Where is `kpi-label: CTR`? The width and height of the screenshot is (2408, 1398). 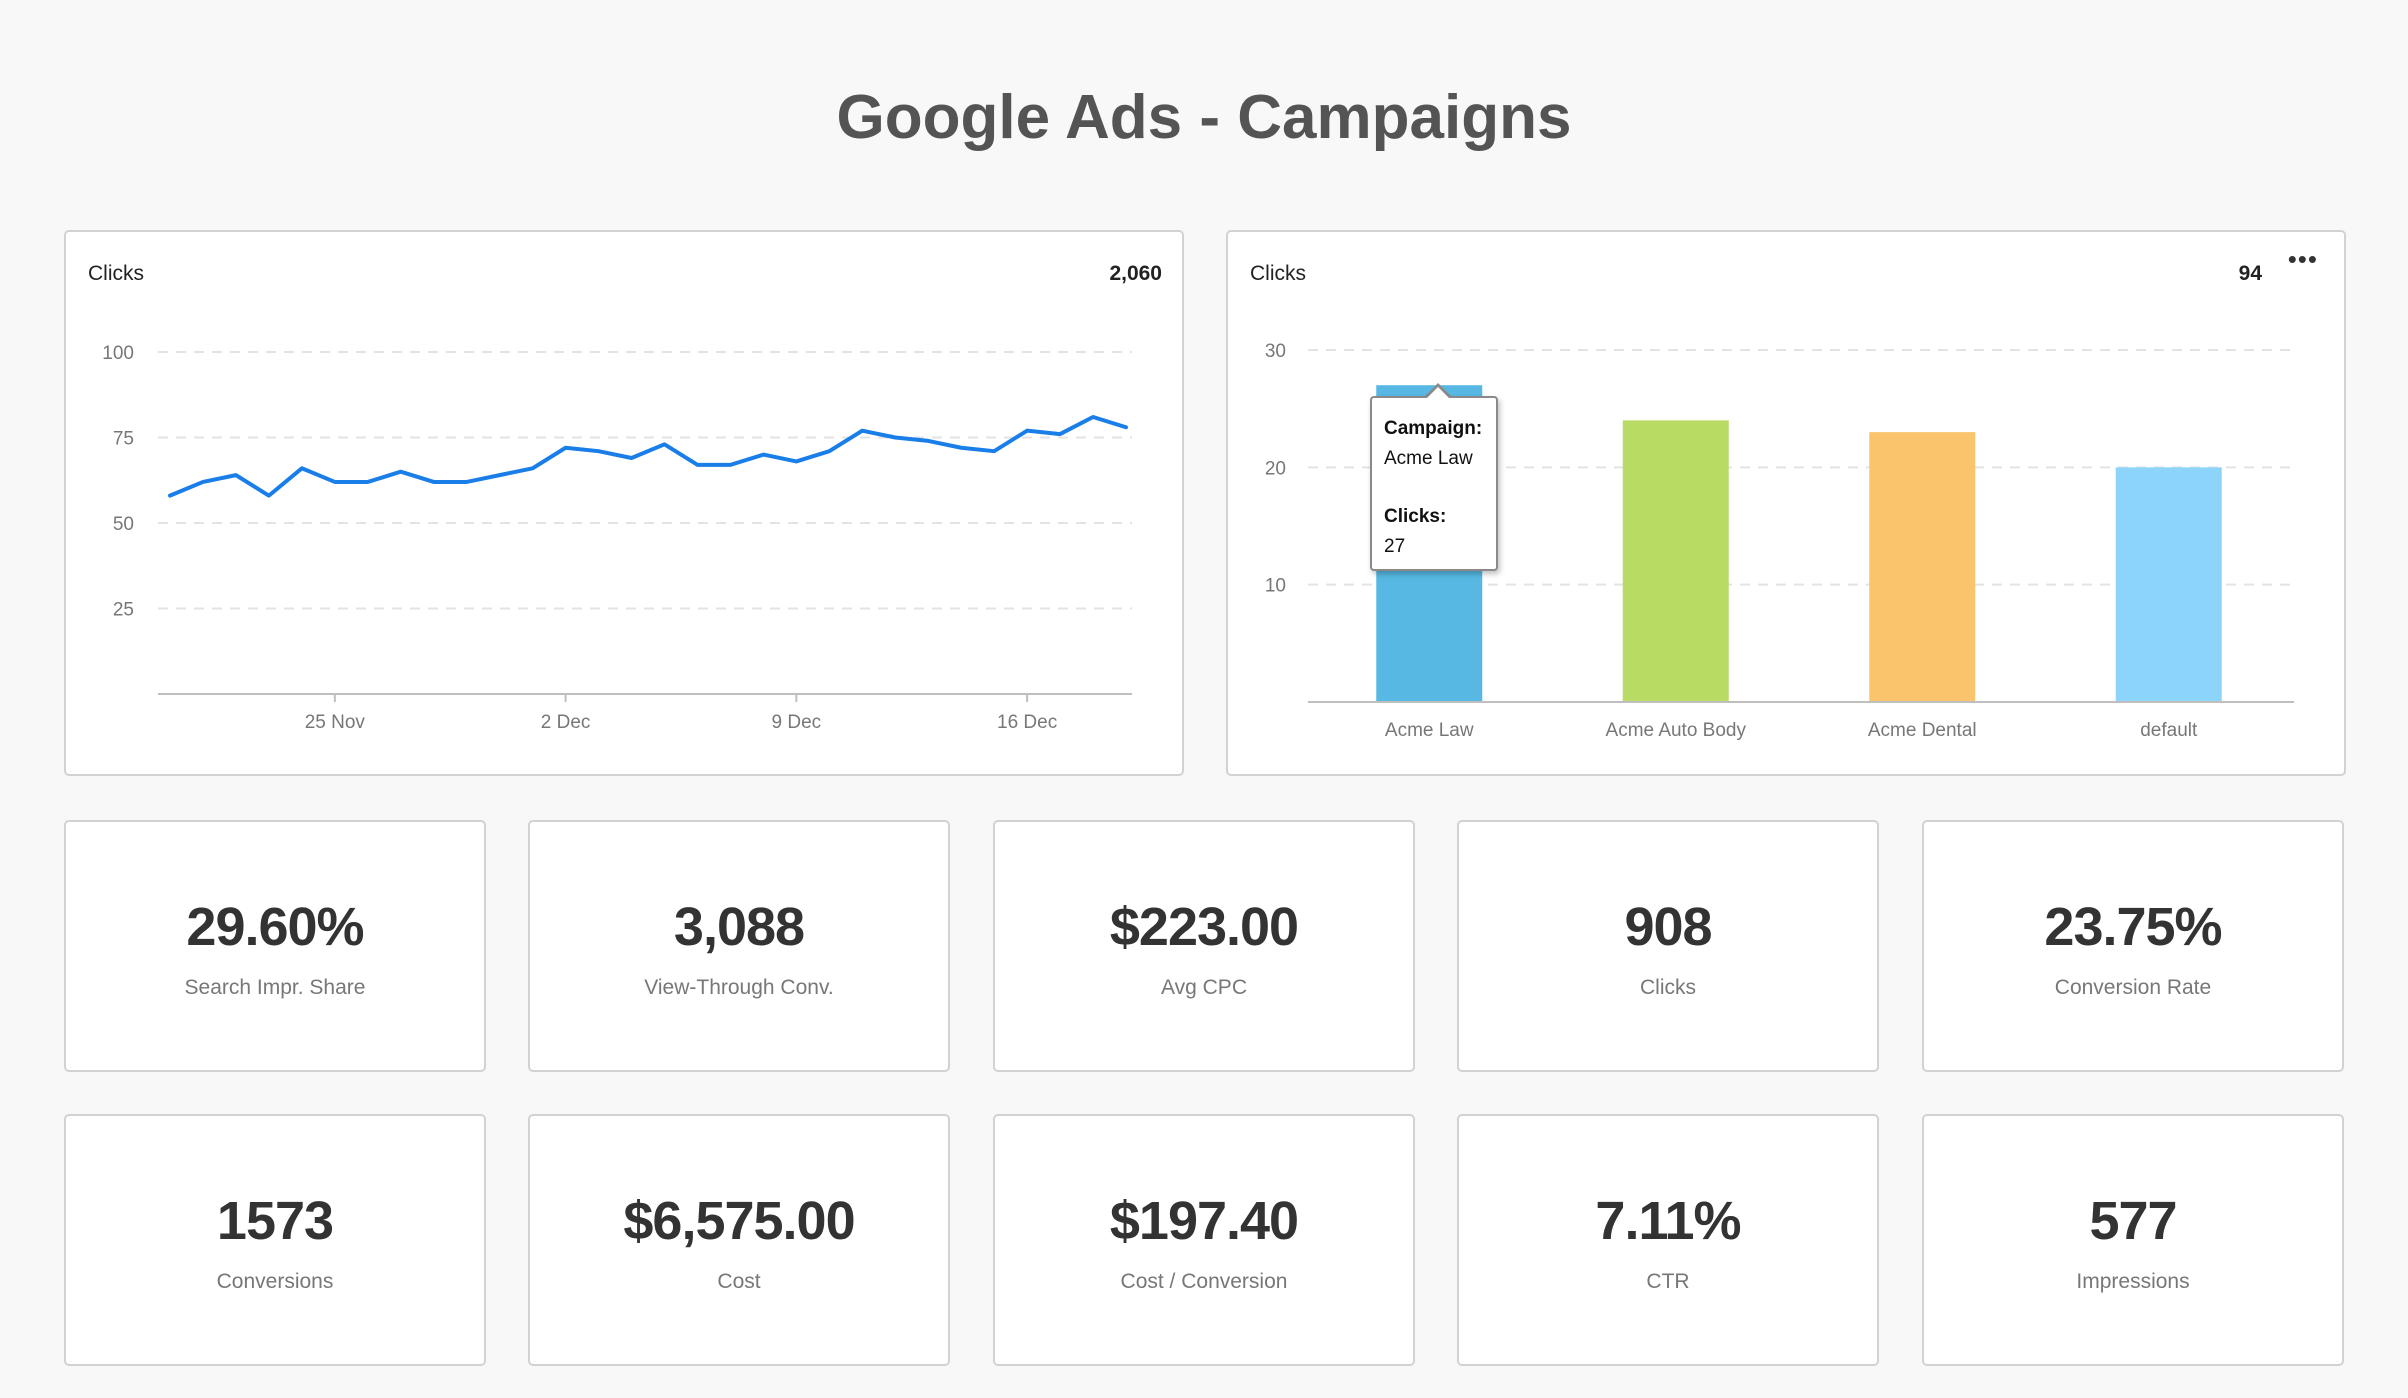
kpi-label: CTR is located at coordinates (1668, 1281).